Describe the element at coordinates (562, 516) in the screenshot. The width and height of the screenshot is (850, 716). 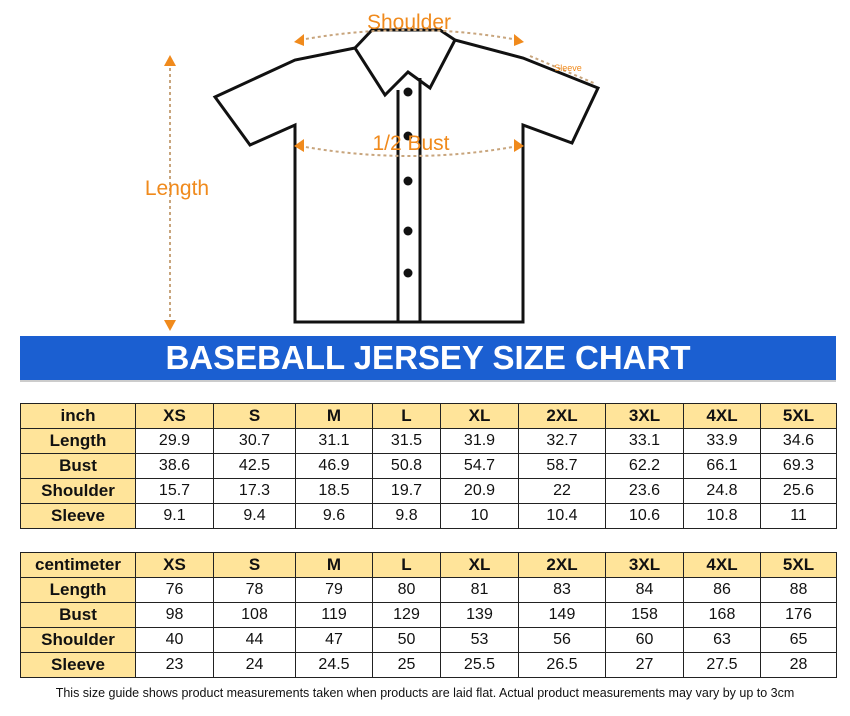
I see `table-cell: 10.4` at that location.